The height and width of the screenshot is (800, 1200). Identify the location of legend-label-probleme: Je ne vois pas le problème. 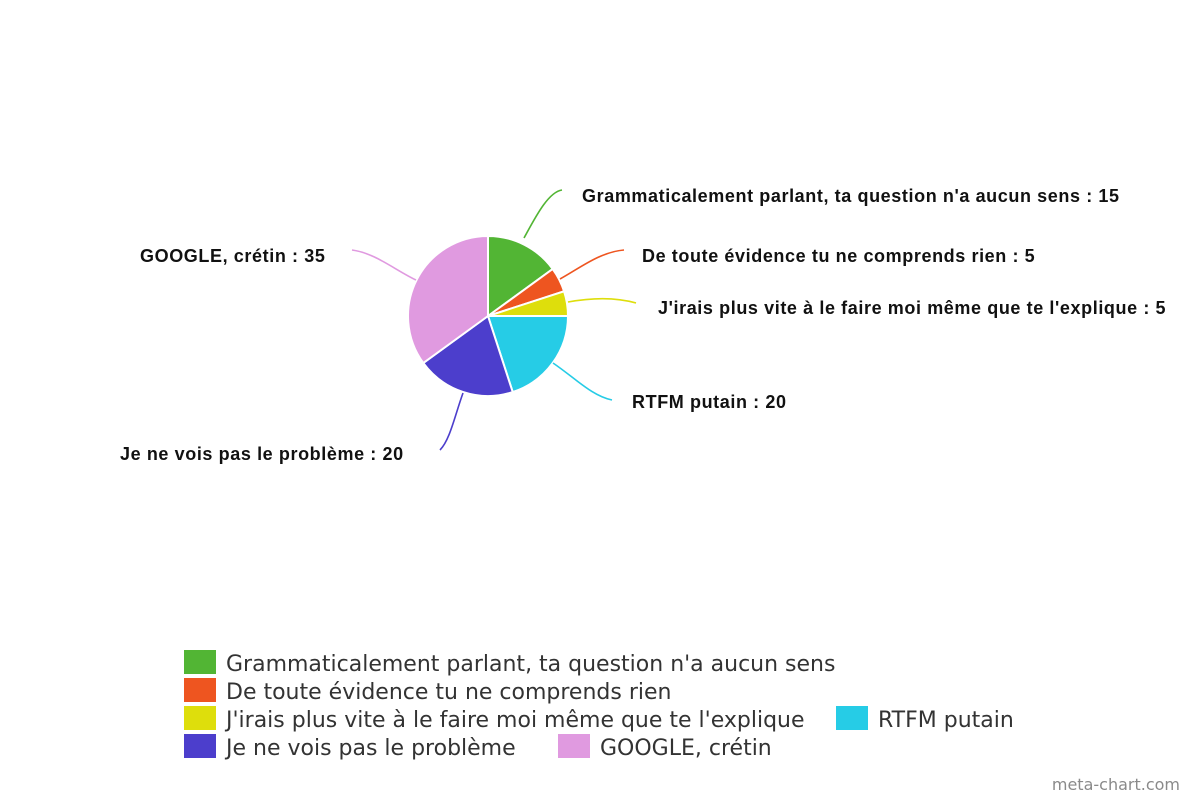
(370, 748).